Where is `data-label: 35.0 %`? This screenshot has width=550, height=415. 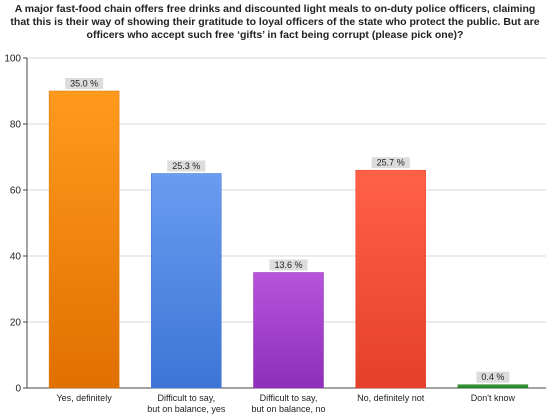
data-label: 35.0 % is located at coordinates (84, 84).